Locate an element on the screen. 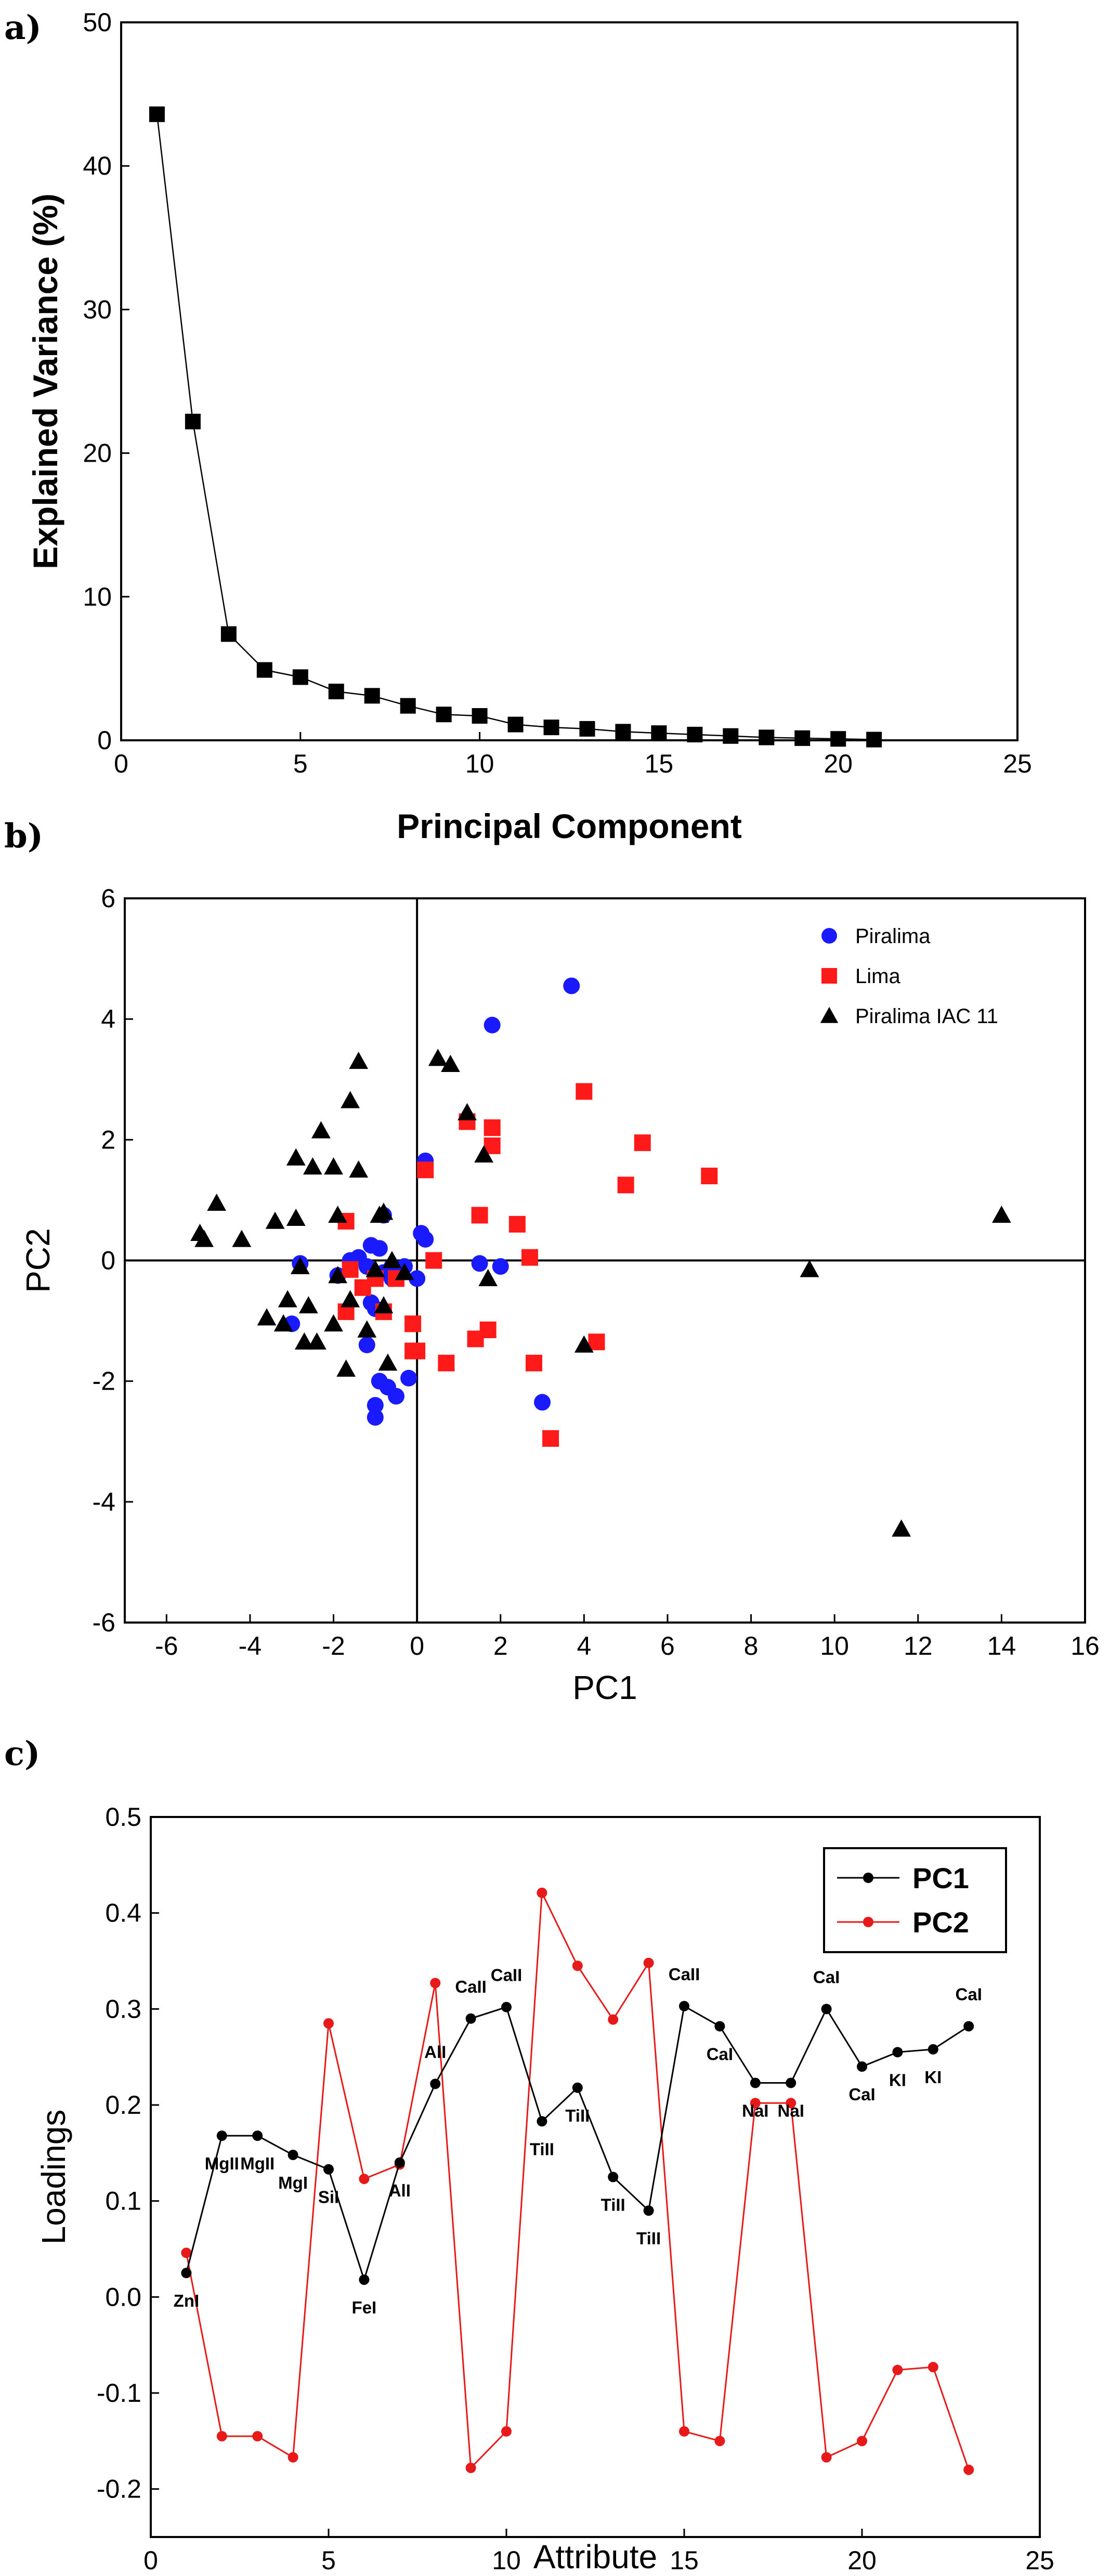  attribute-label: MgI is located at coordinates (293, 2182).